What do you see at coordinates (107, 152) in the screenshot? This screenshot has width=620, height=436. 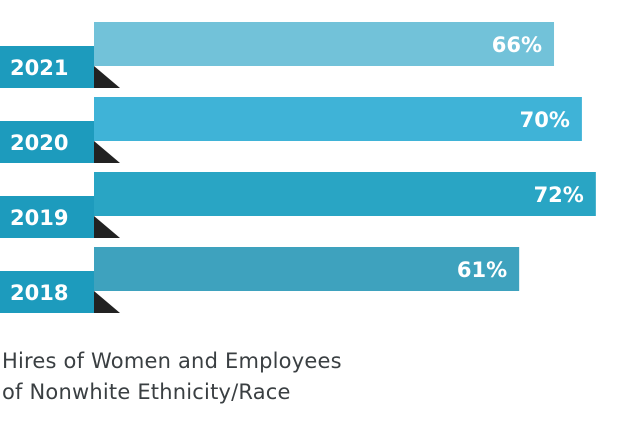 I see `ribbon-fold-2020` at bounding box center [107, 152].